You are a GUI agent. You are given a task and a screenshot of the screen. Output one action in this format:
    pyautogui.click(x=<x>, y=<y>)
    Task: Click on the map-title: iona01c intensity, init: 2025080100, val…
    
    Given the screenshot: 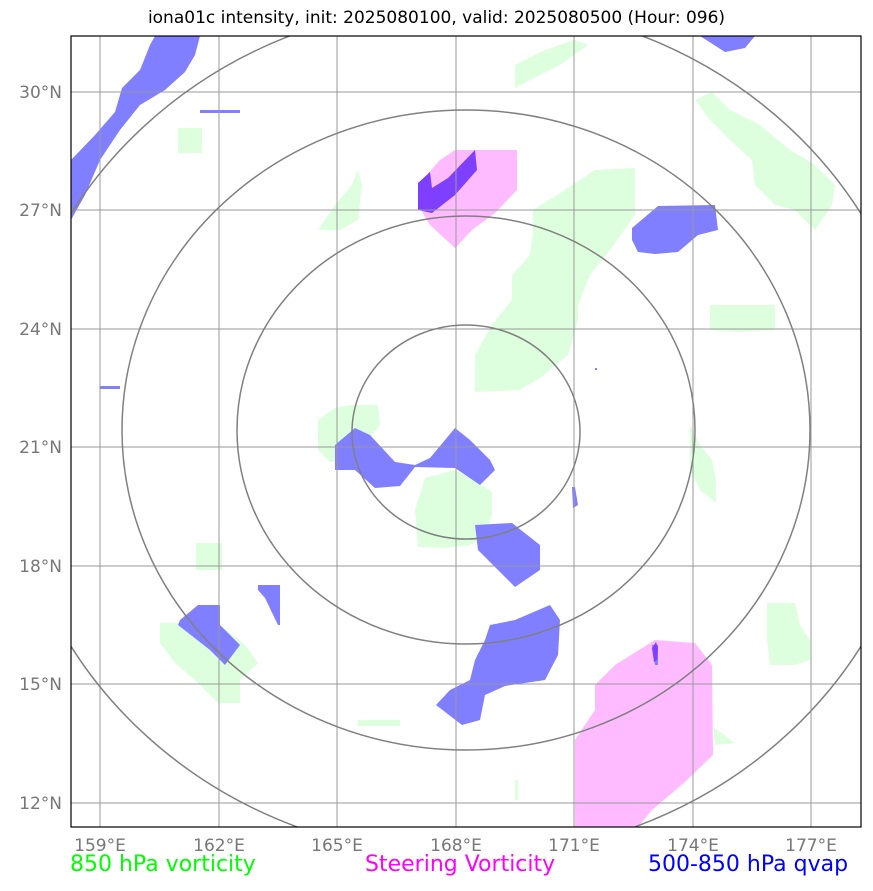 What is the action you would take?
    pyautogui.click(x=436, y=18)
    